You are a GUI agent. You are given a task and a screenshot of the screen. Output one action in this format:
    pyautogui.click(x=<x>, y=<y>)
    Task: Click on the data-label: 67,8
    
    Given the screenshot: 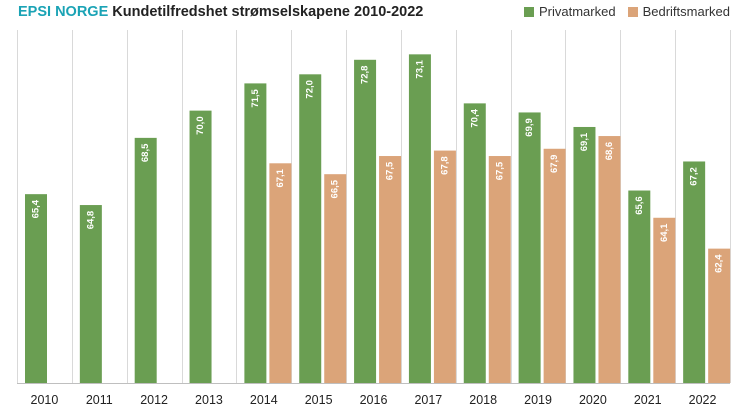 What is the action you would take?
    pyautogui.click(x=444, y=165)
    